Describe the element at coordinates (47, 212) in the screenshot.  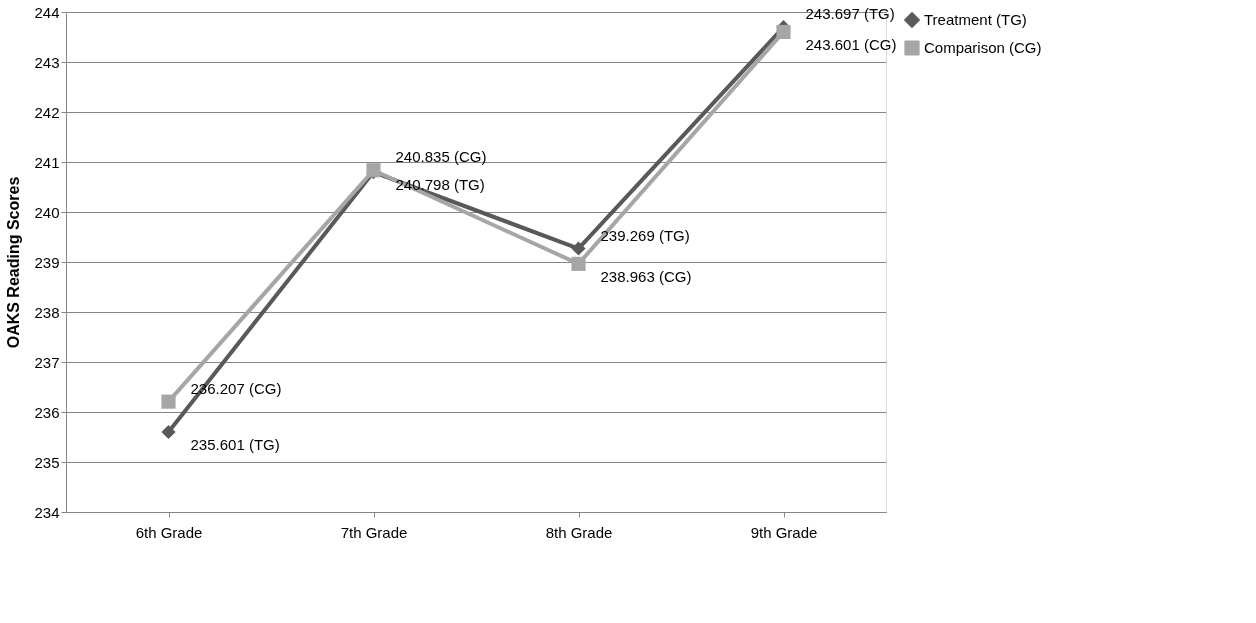
I see `y-tick-label: 240` at that location.